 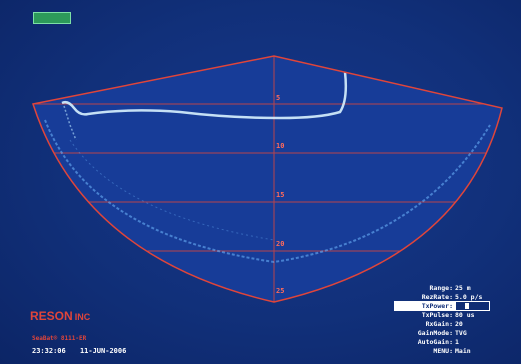 What do you see at coordinates (280, 244) in the screenshot?
I see `range-mark-20: 20` at bounding box center [280, 244].